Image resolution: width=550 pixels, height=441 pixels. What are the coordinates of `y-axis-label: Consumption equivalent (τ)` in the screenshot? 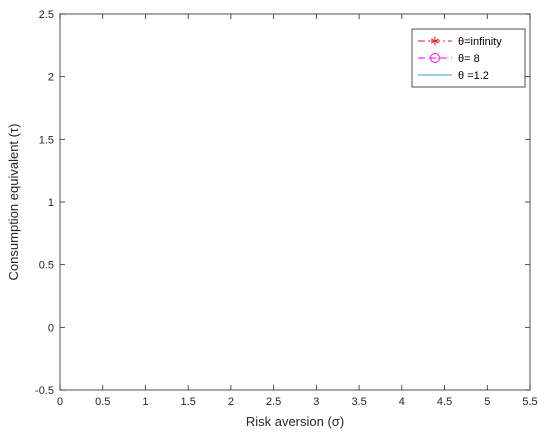 It's located at (13, 202).